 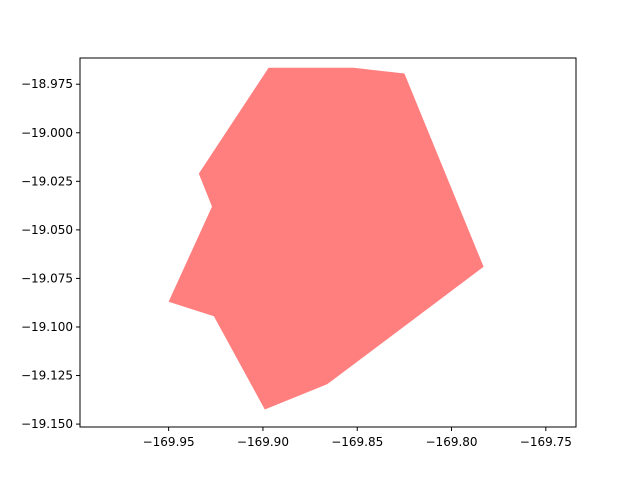 What do you see at coordinates (47, 181) in the screenshot?
I see `y-tick-label: −19.025` at bounding box center [47, 181].